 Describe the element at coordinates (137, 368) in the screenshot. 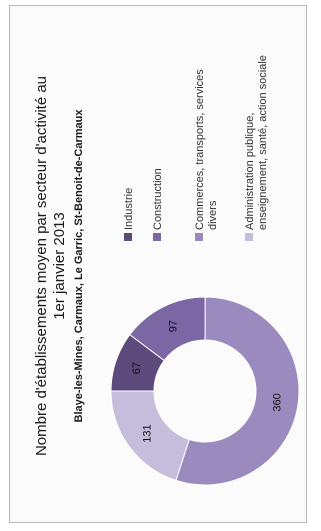

I see `slice-value-label-1: 67` at that location.